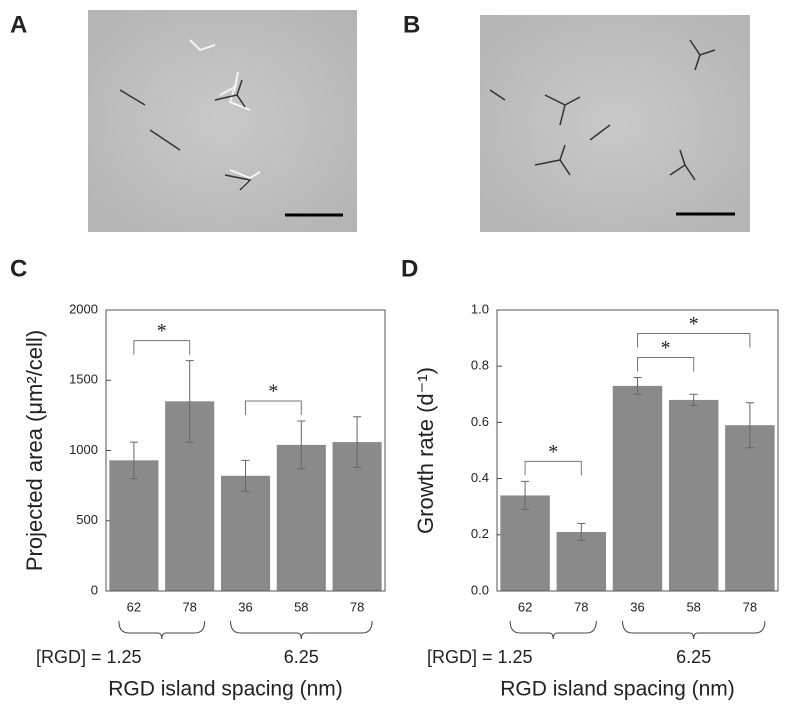  I want to click on y-tick-label: 500, so click(87, 519).